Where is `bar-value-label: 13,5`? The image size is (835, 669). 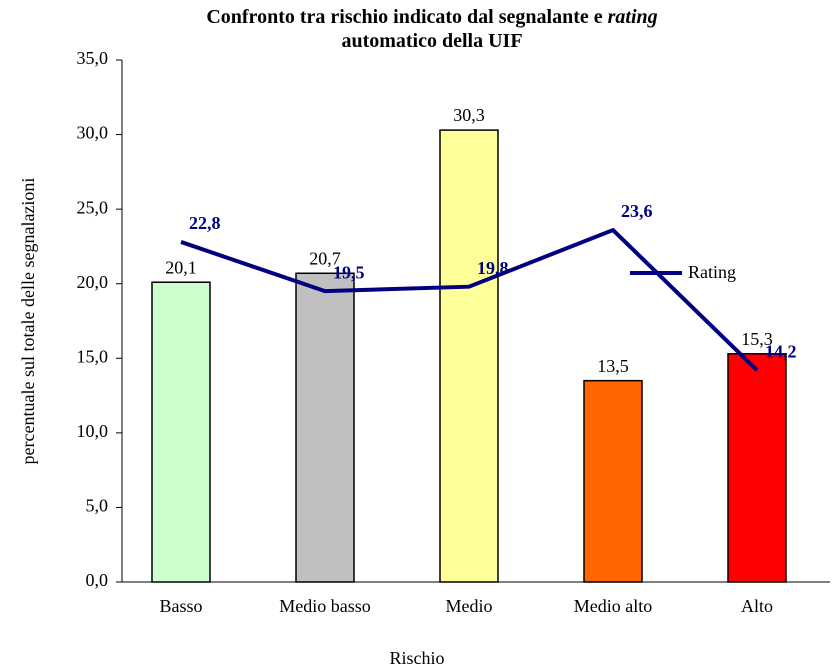 bar-value-label: 13,5 is located at coordinates (613, 366).